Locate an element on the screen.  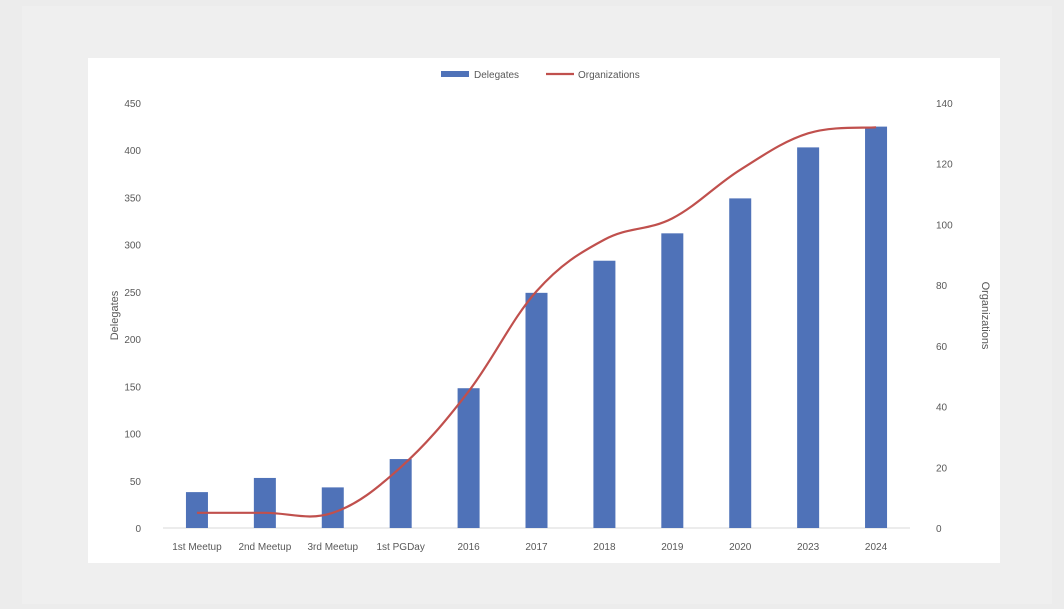
y-tick-label: 350 is located at coordinates (132, 198).